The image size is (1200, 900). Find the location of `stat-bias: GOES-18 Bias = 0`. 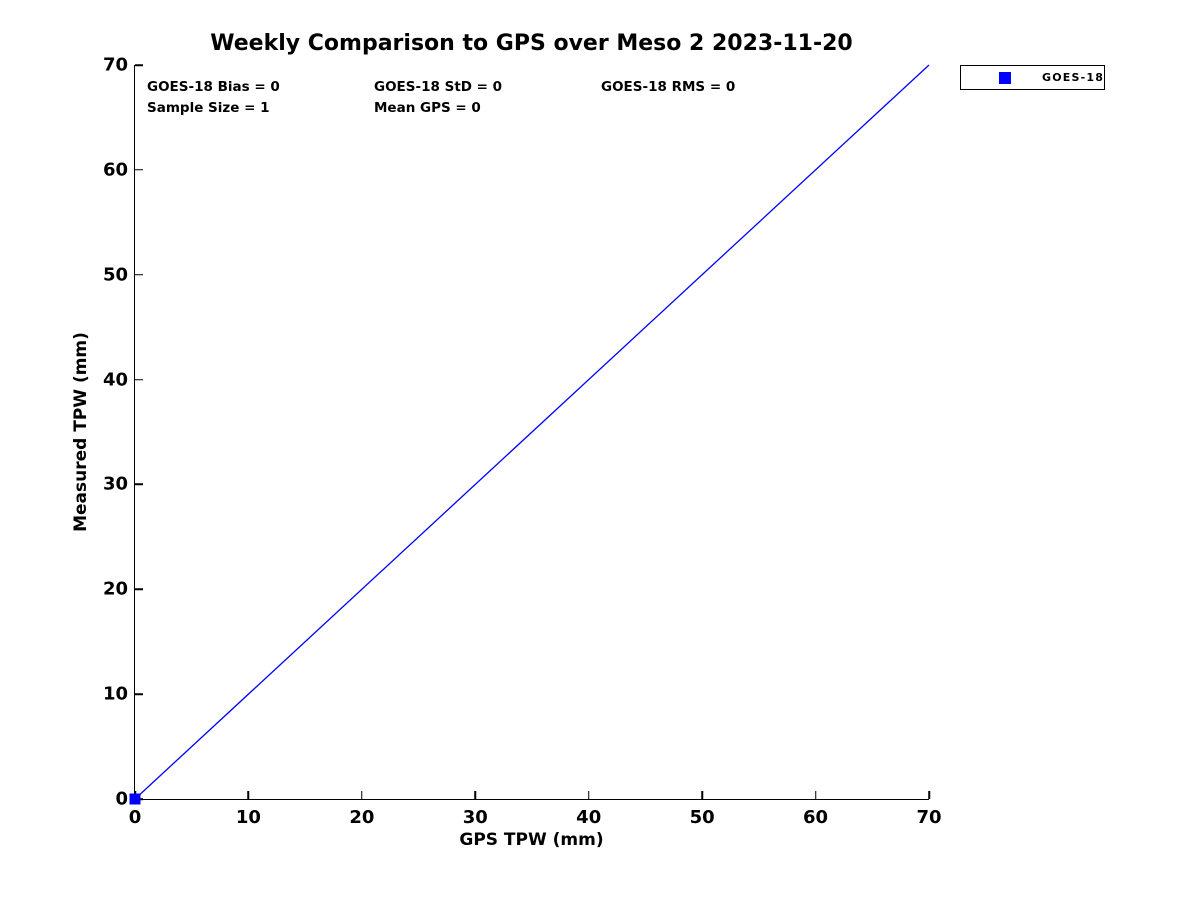

stat-bias: GOES-18 Bias = 0 is located at coordinates (213, 87).